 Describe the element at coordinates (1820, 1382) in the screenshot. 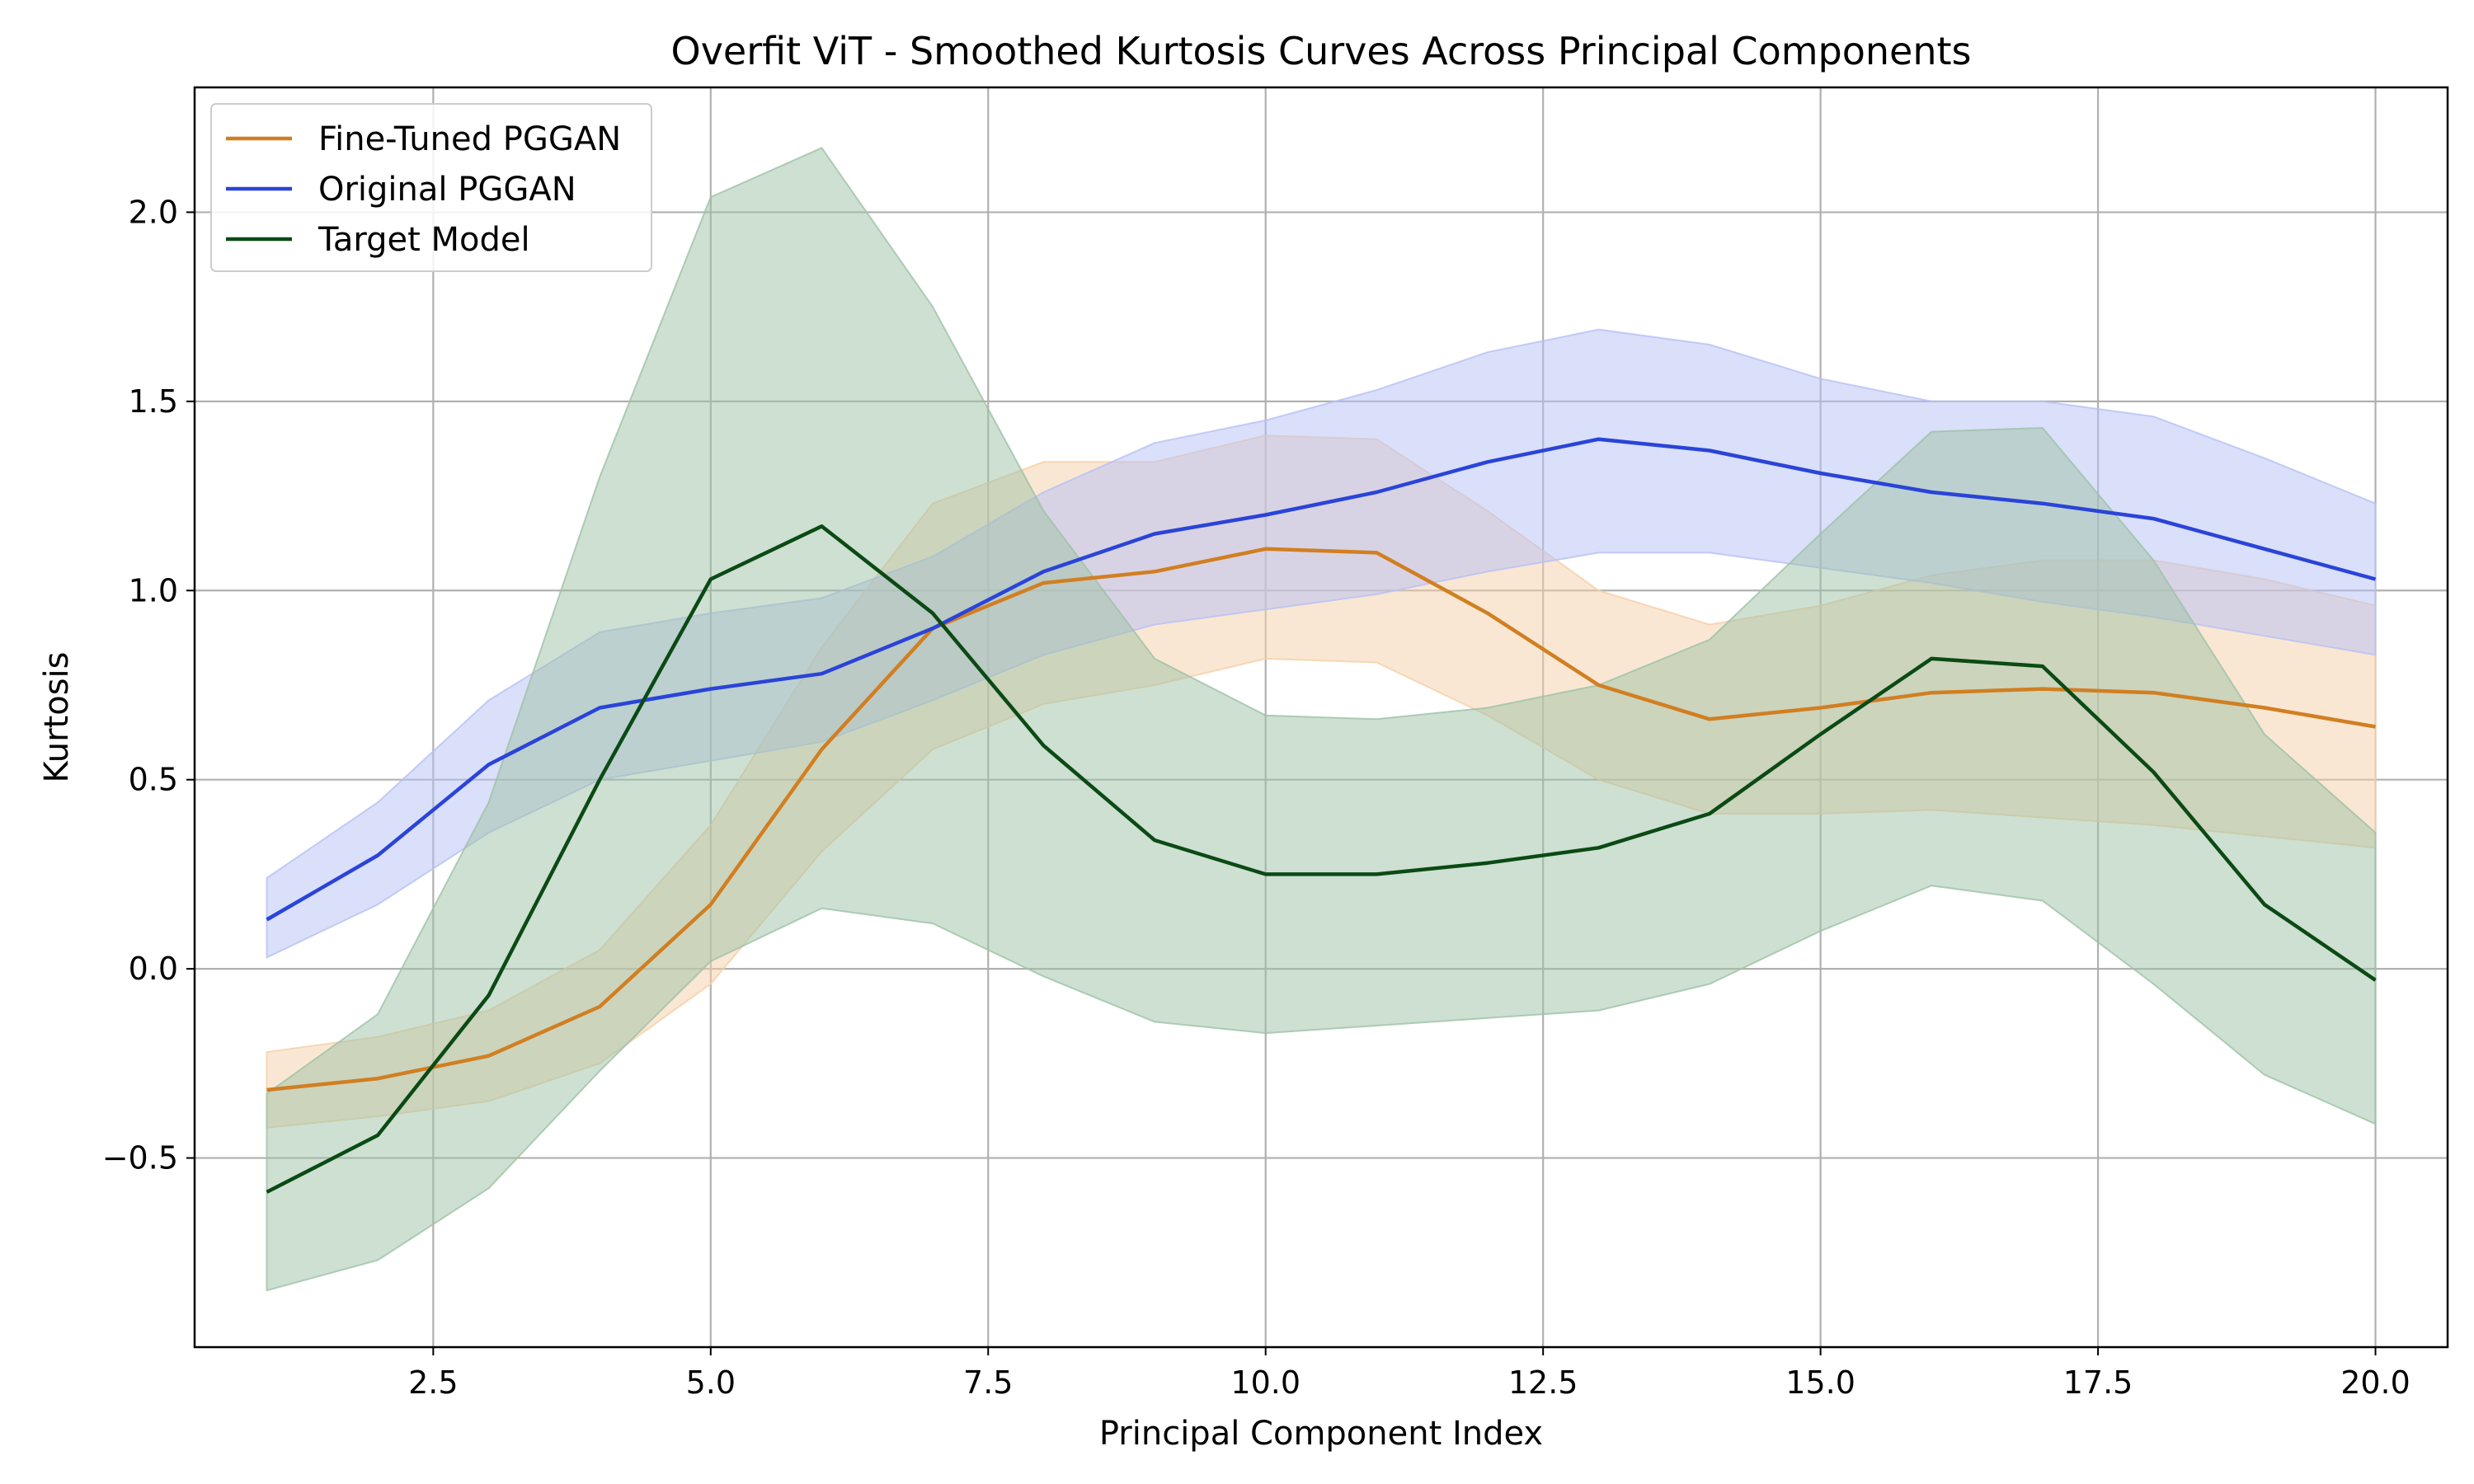

I see `x-tick-label: 15.0` at that location.